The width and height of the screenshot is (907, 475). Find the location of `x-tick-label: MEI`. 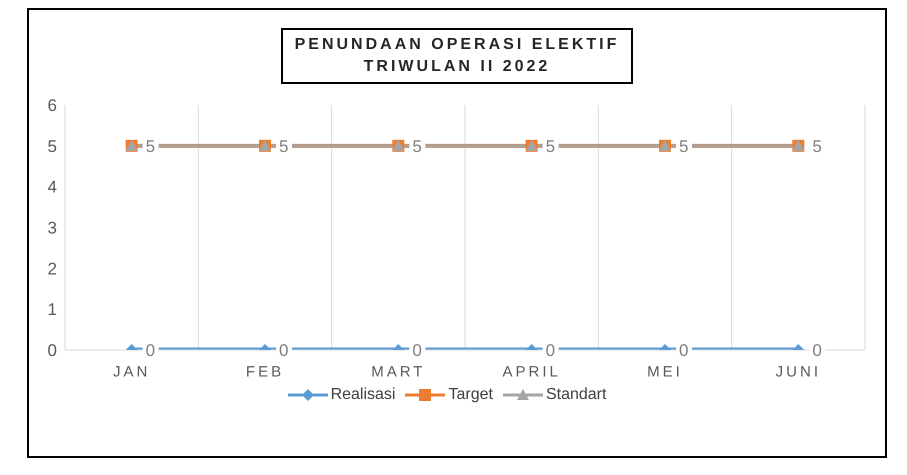

x-tick-label: MEI is located at coordinates (665, 372).